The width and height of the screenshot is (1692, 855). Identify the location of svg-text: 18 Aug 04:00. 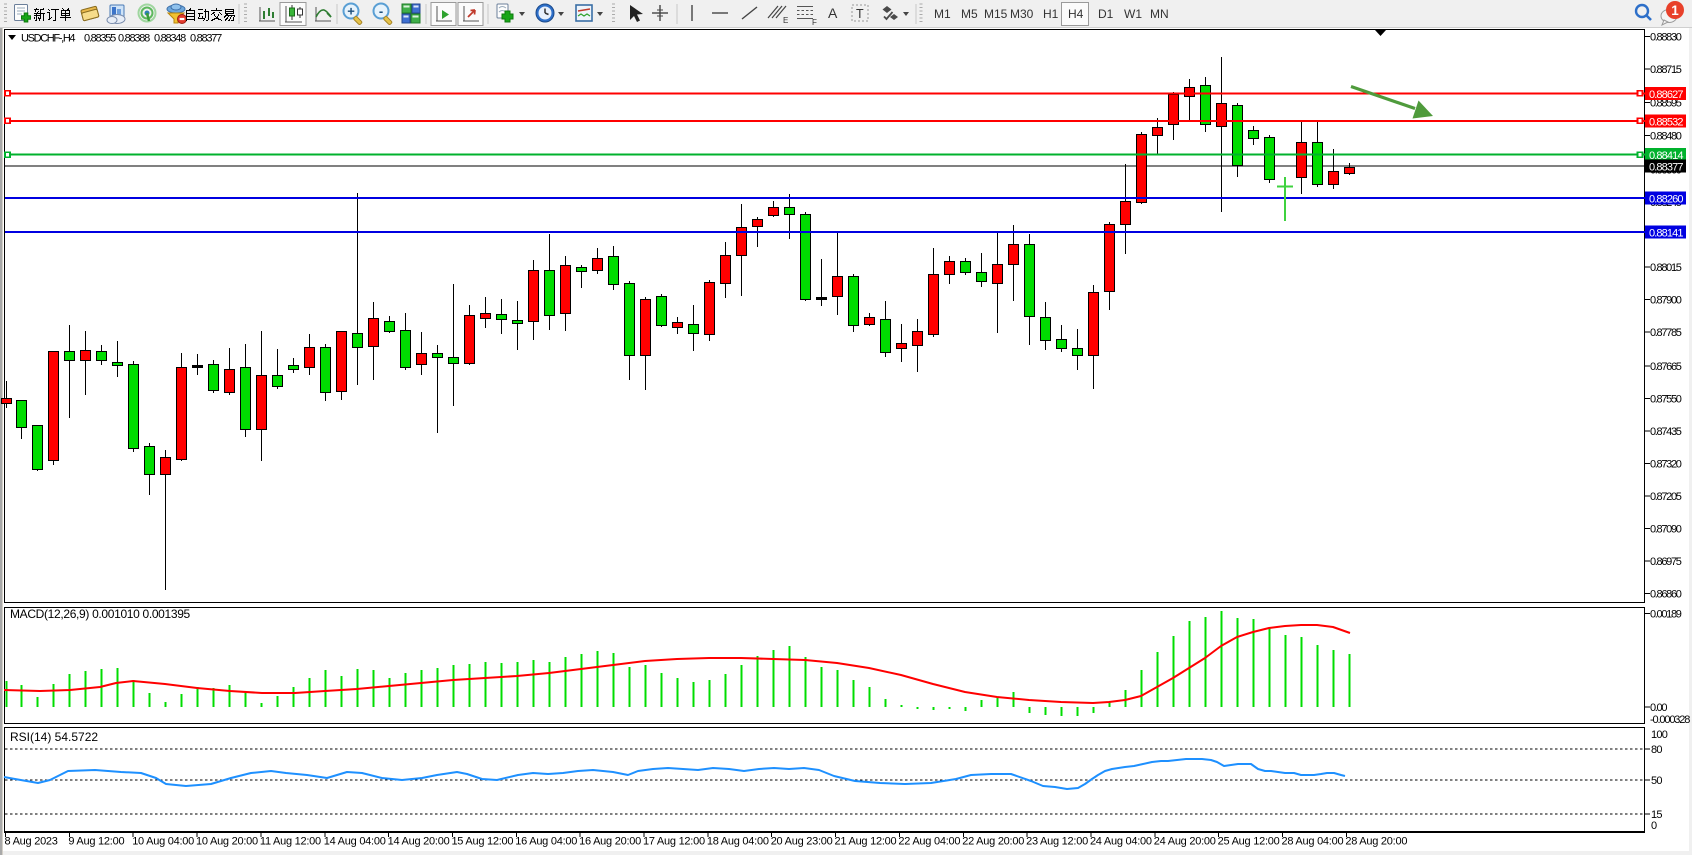
(738, 842).